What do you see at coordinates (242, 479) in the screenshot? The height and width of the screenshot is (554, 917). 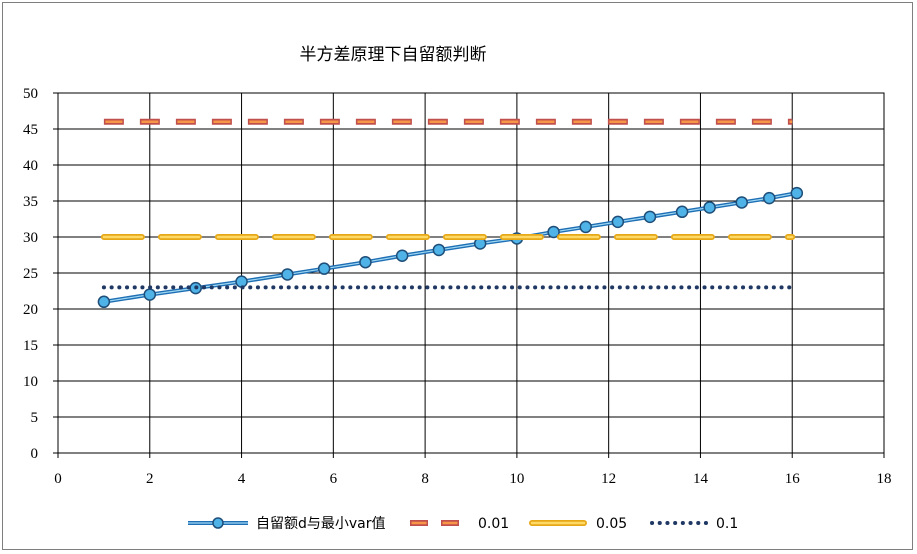 I see `x-tick-label: 4` at bounding box center [242, 479].